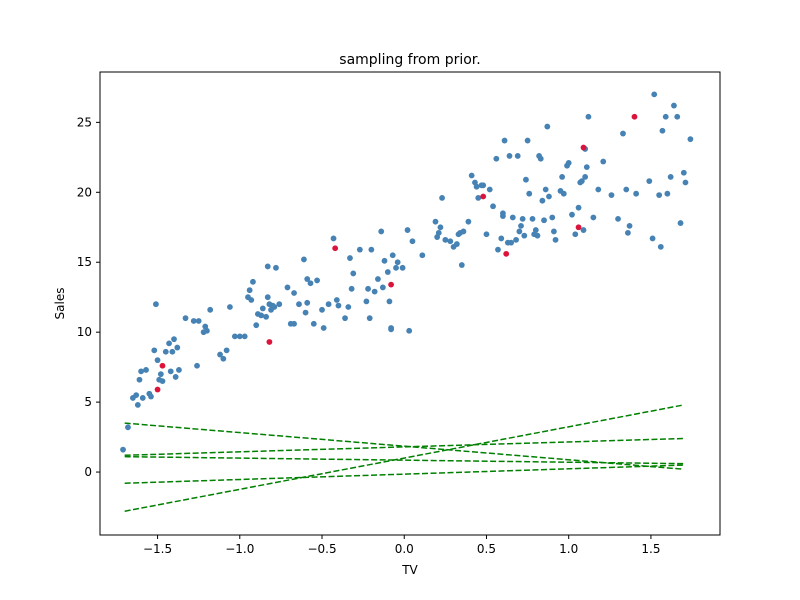  What do you see at coordinates (650, 549) in the screenshot?
I see `x-tick-label: 1.5` at bounding box center [650, 549].